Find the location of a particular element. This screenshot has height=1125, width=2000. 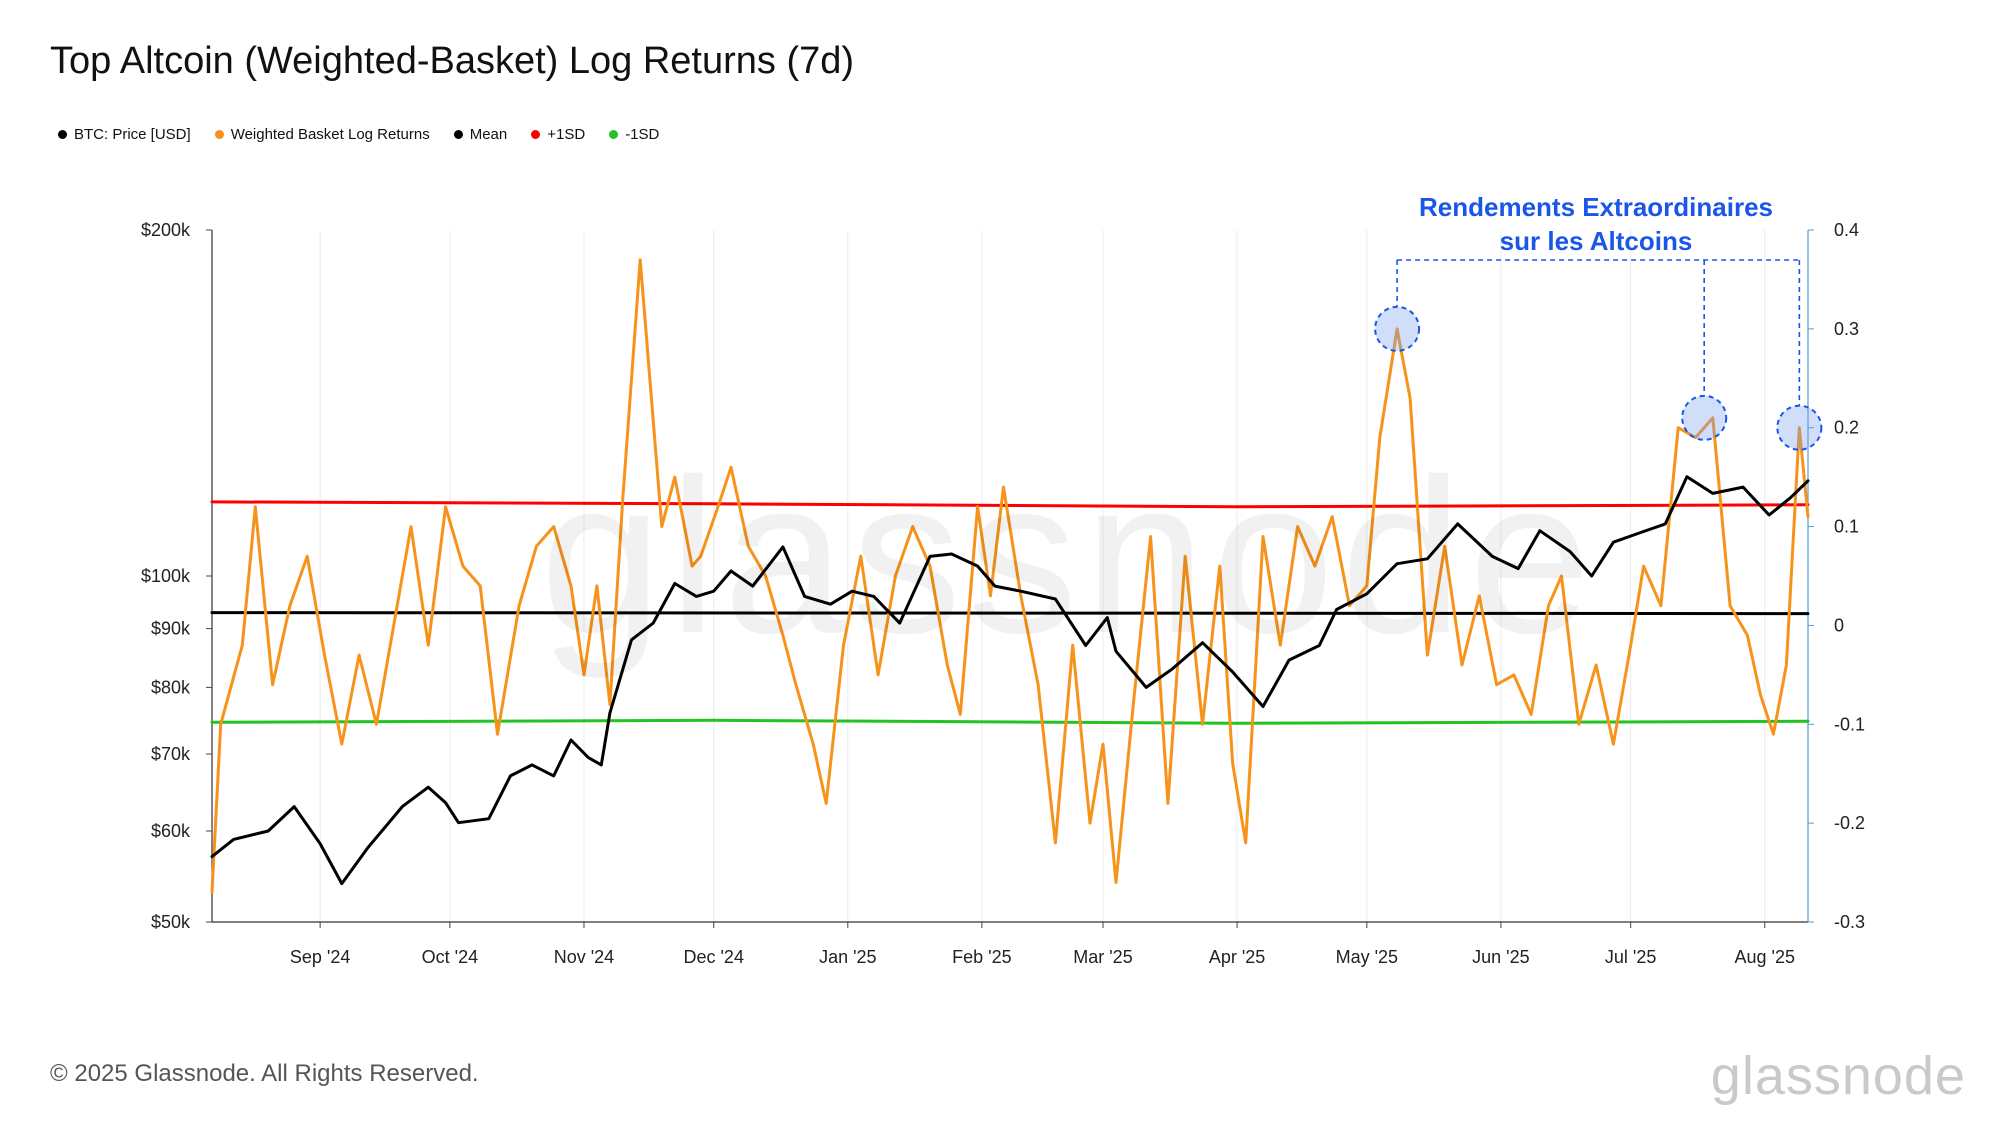

right-tick-label: 0.1 is located at coordinates (1846, 527).